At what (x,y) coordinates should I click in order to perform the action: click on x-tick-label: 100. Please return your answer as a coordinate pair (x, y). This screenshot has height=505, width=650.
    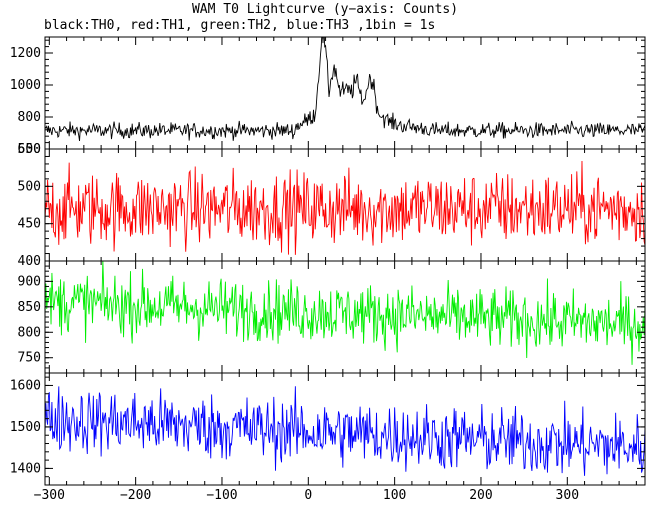
    Looking at the image, I should click on (394, 495).